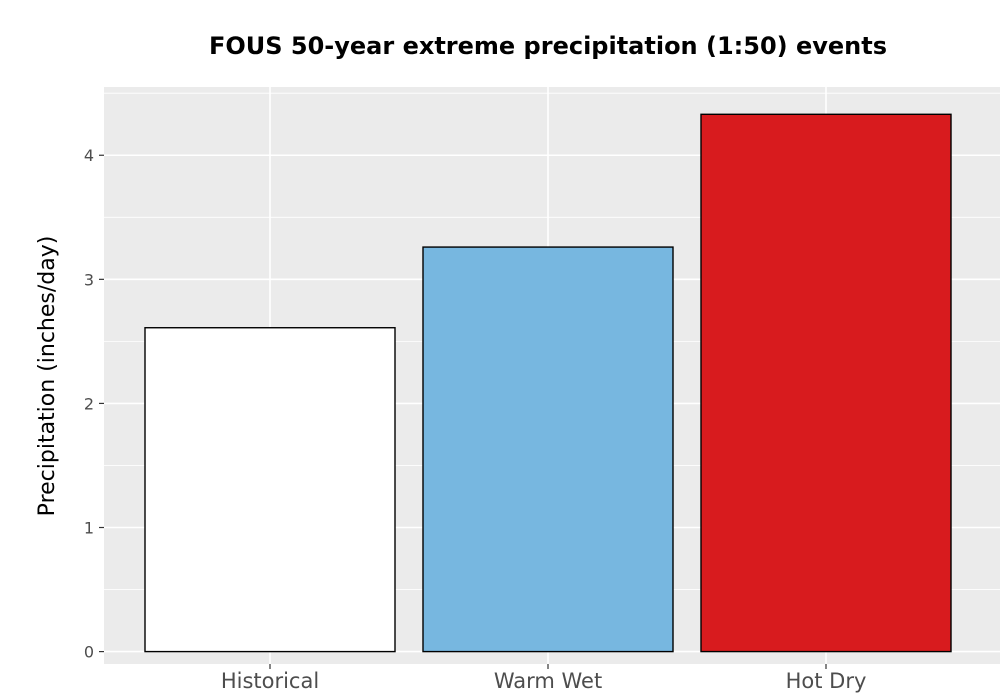  What do you see at coordinates (270, 490) in the screenshot?
I see `bar-historical` at bounding box center [270, 490].